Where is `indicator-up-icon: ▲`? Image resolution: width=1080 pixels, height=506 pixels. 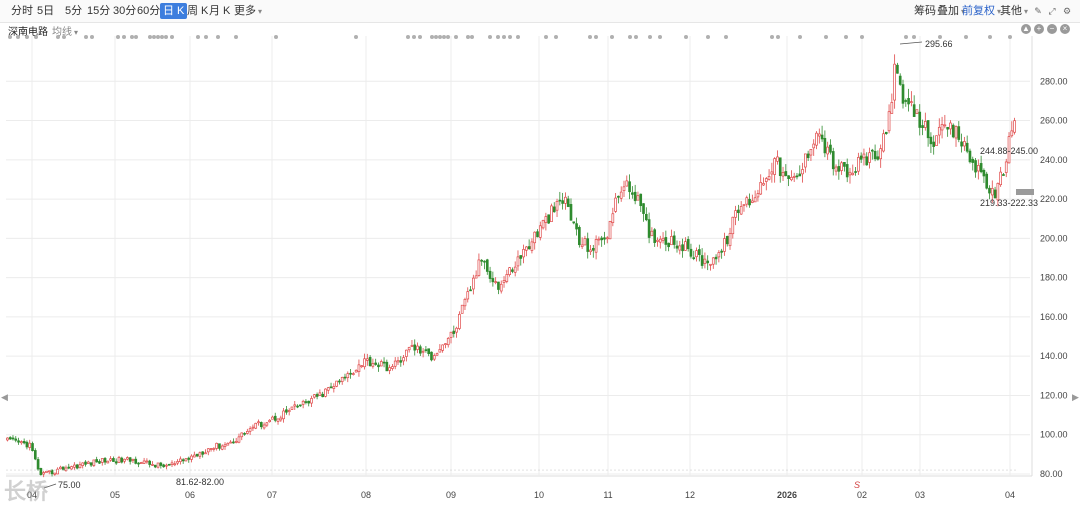 indicator-up-icon: ▲ is located at coordinates (1026, 29).